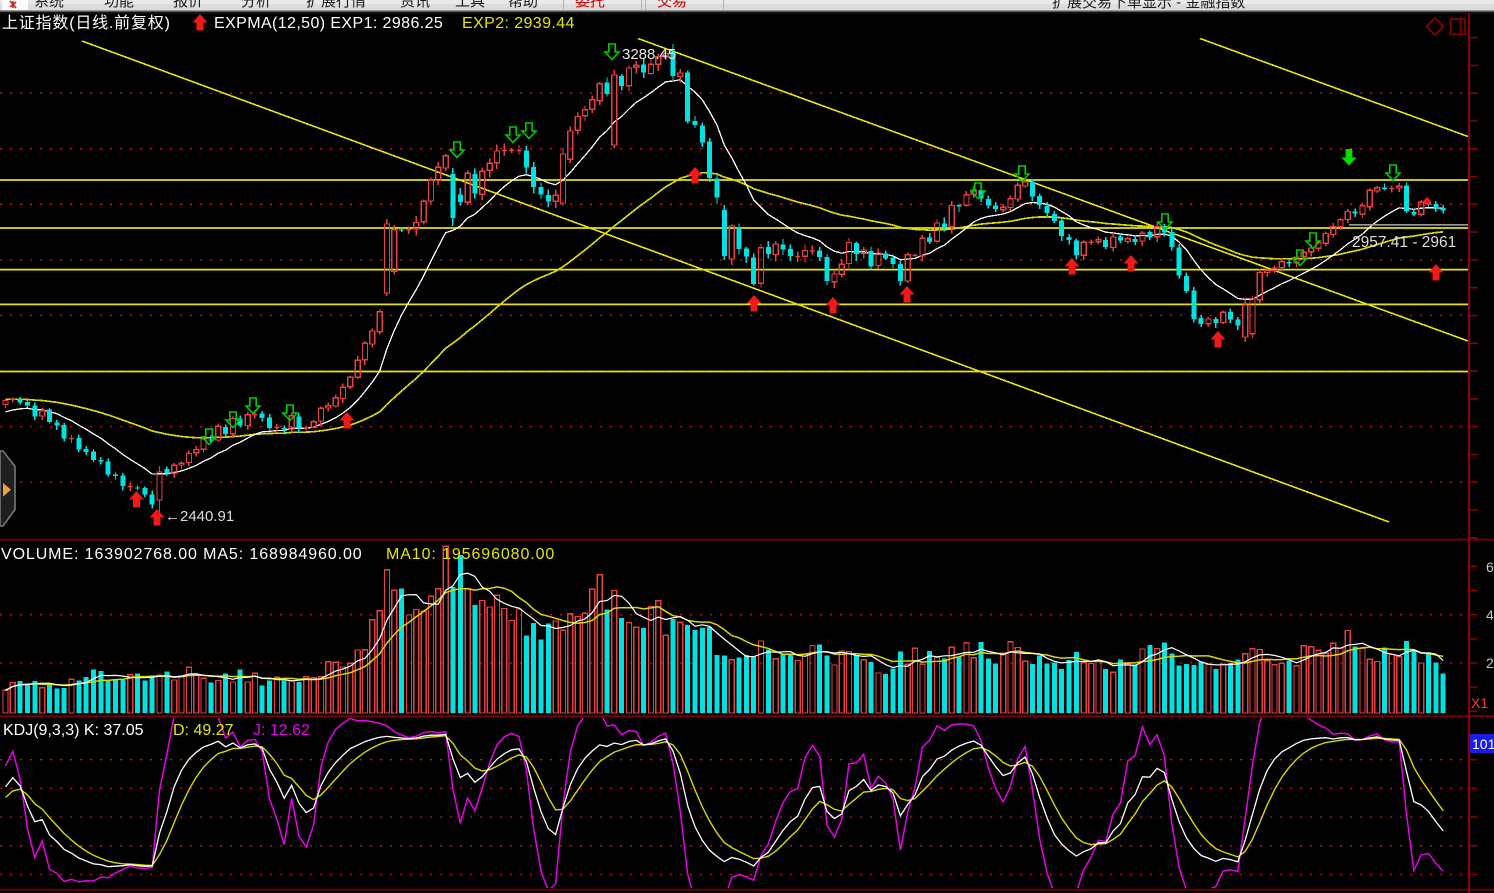 The width and height of the screenshot is (1494, 893). Describe the element at coordinates (672, 5) in the screenshot. I see `svg-text: 交易` at that location.